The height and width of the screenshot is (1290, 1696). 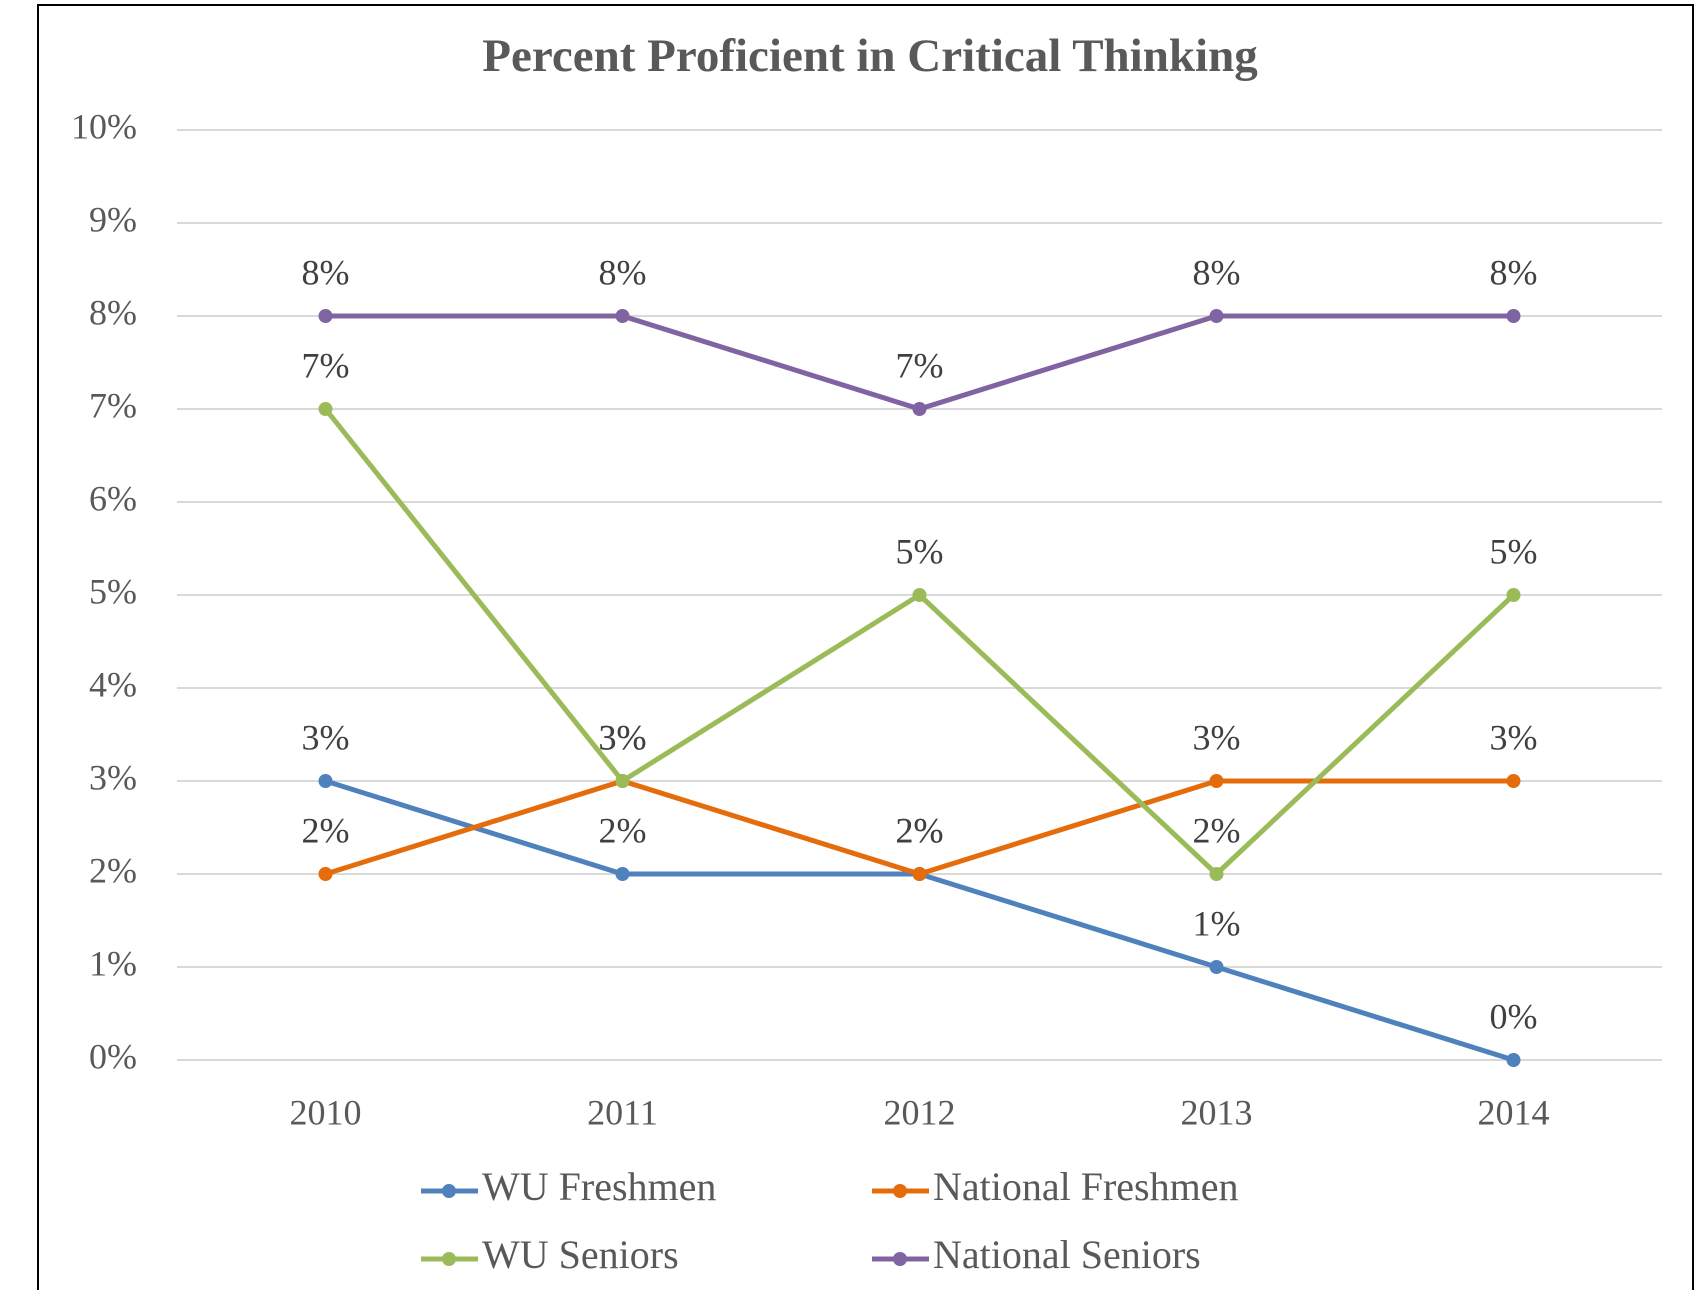 I want to click on y-tick-label: 6%, so click(x=113, y=498).